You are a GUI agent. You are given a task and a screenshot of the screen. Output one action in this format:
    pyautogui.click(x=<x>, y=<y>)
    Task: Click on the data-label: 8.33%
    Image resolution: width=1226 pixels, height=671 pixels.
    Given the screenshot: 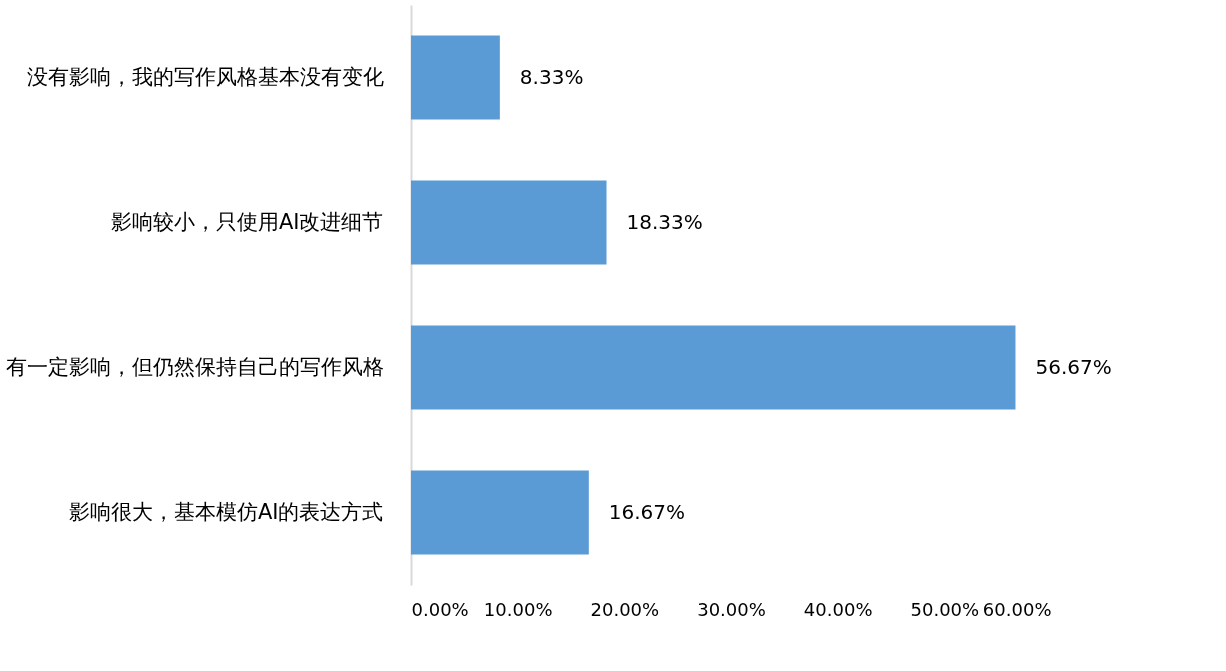 What is the action you would take?
    pyautogui.click(x=551, y=76)
    